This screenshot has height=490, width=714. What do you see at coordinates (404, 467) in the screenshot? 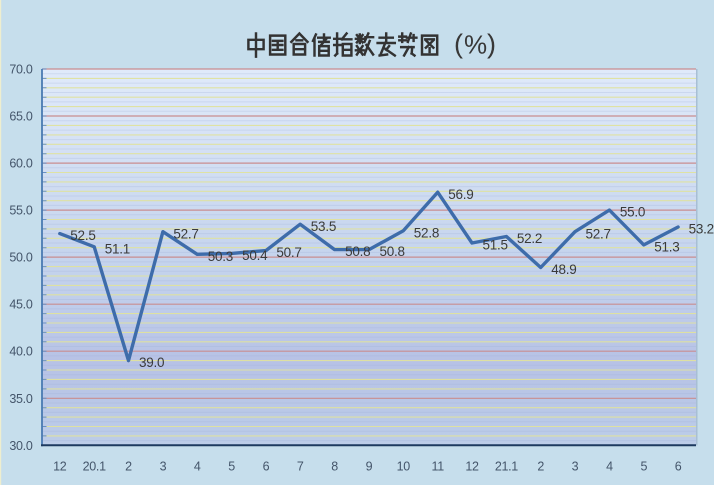
I see `svg-text: 10` at bounding box center [404, 467].